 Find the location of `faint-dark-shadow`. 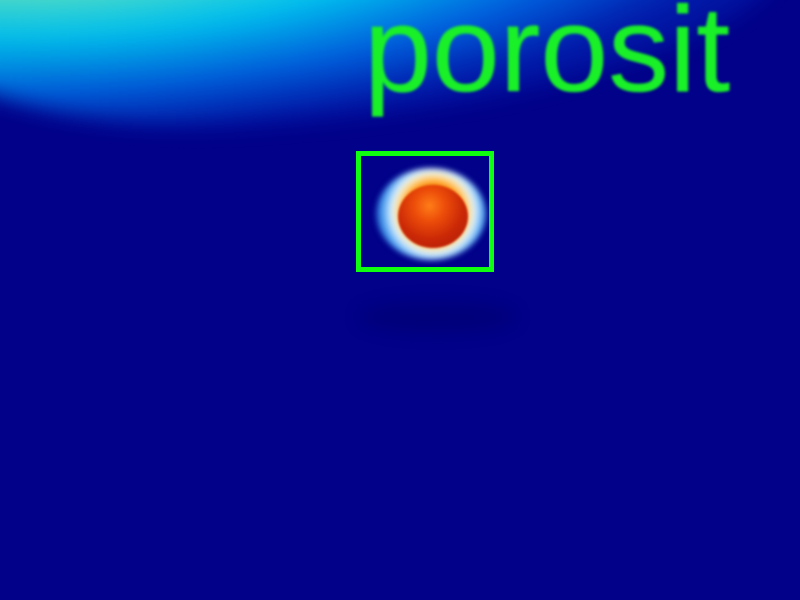

faint-dark-shadow is located at coordinates (437, 317).